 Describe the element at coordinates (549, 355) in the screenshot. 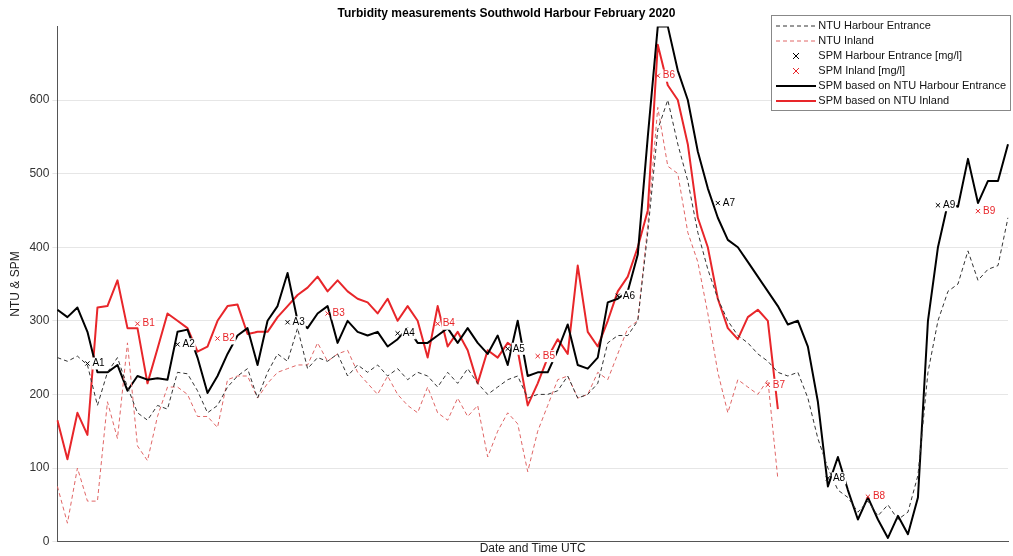

I see `data-label: B5` at that location.